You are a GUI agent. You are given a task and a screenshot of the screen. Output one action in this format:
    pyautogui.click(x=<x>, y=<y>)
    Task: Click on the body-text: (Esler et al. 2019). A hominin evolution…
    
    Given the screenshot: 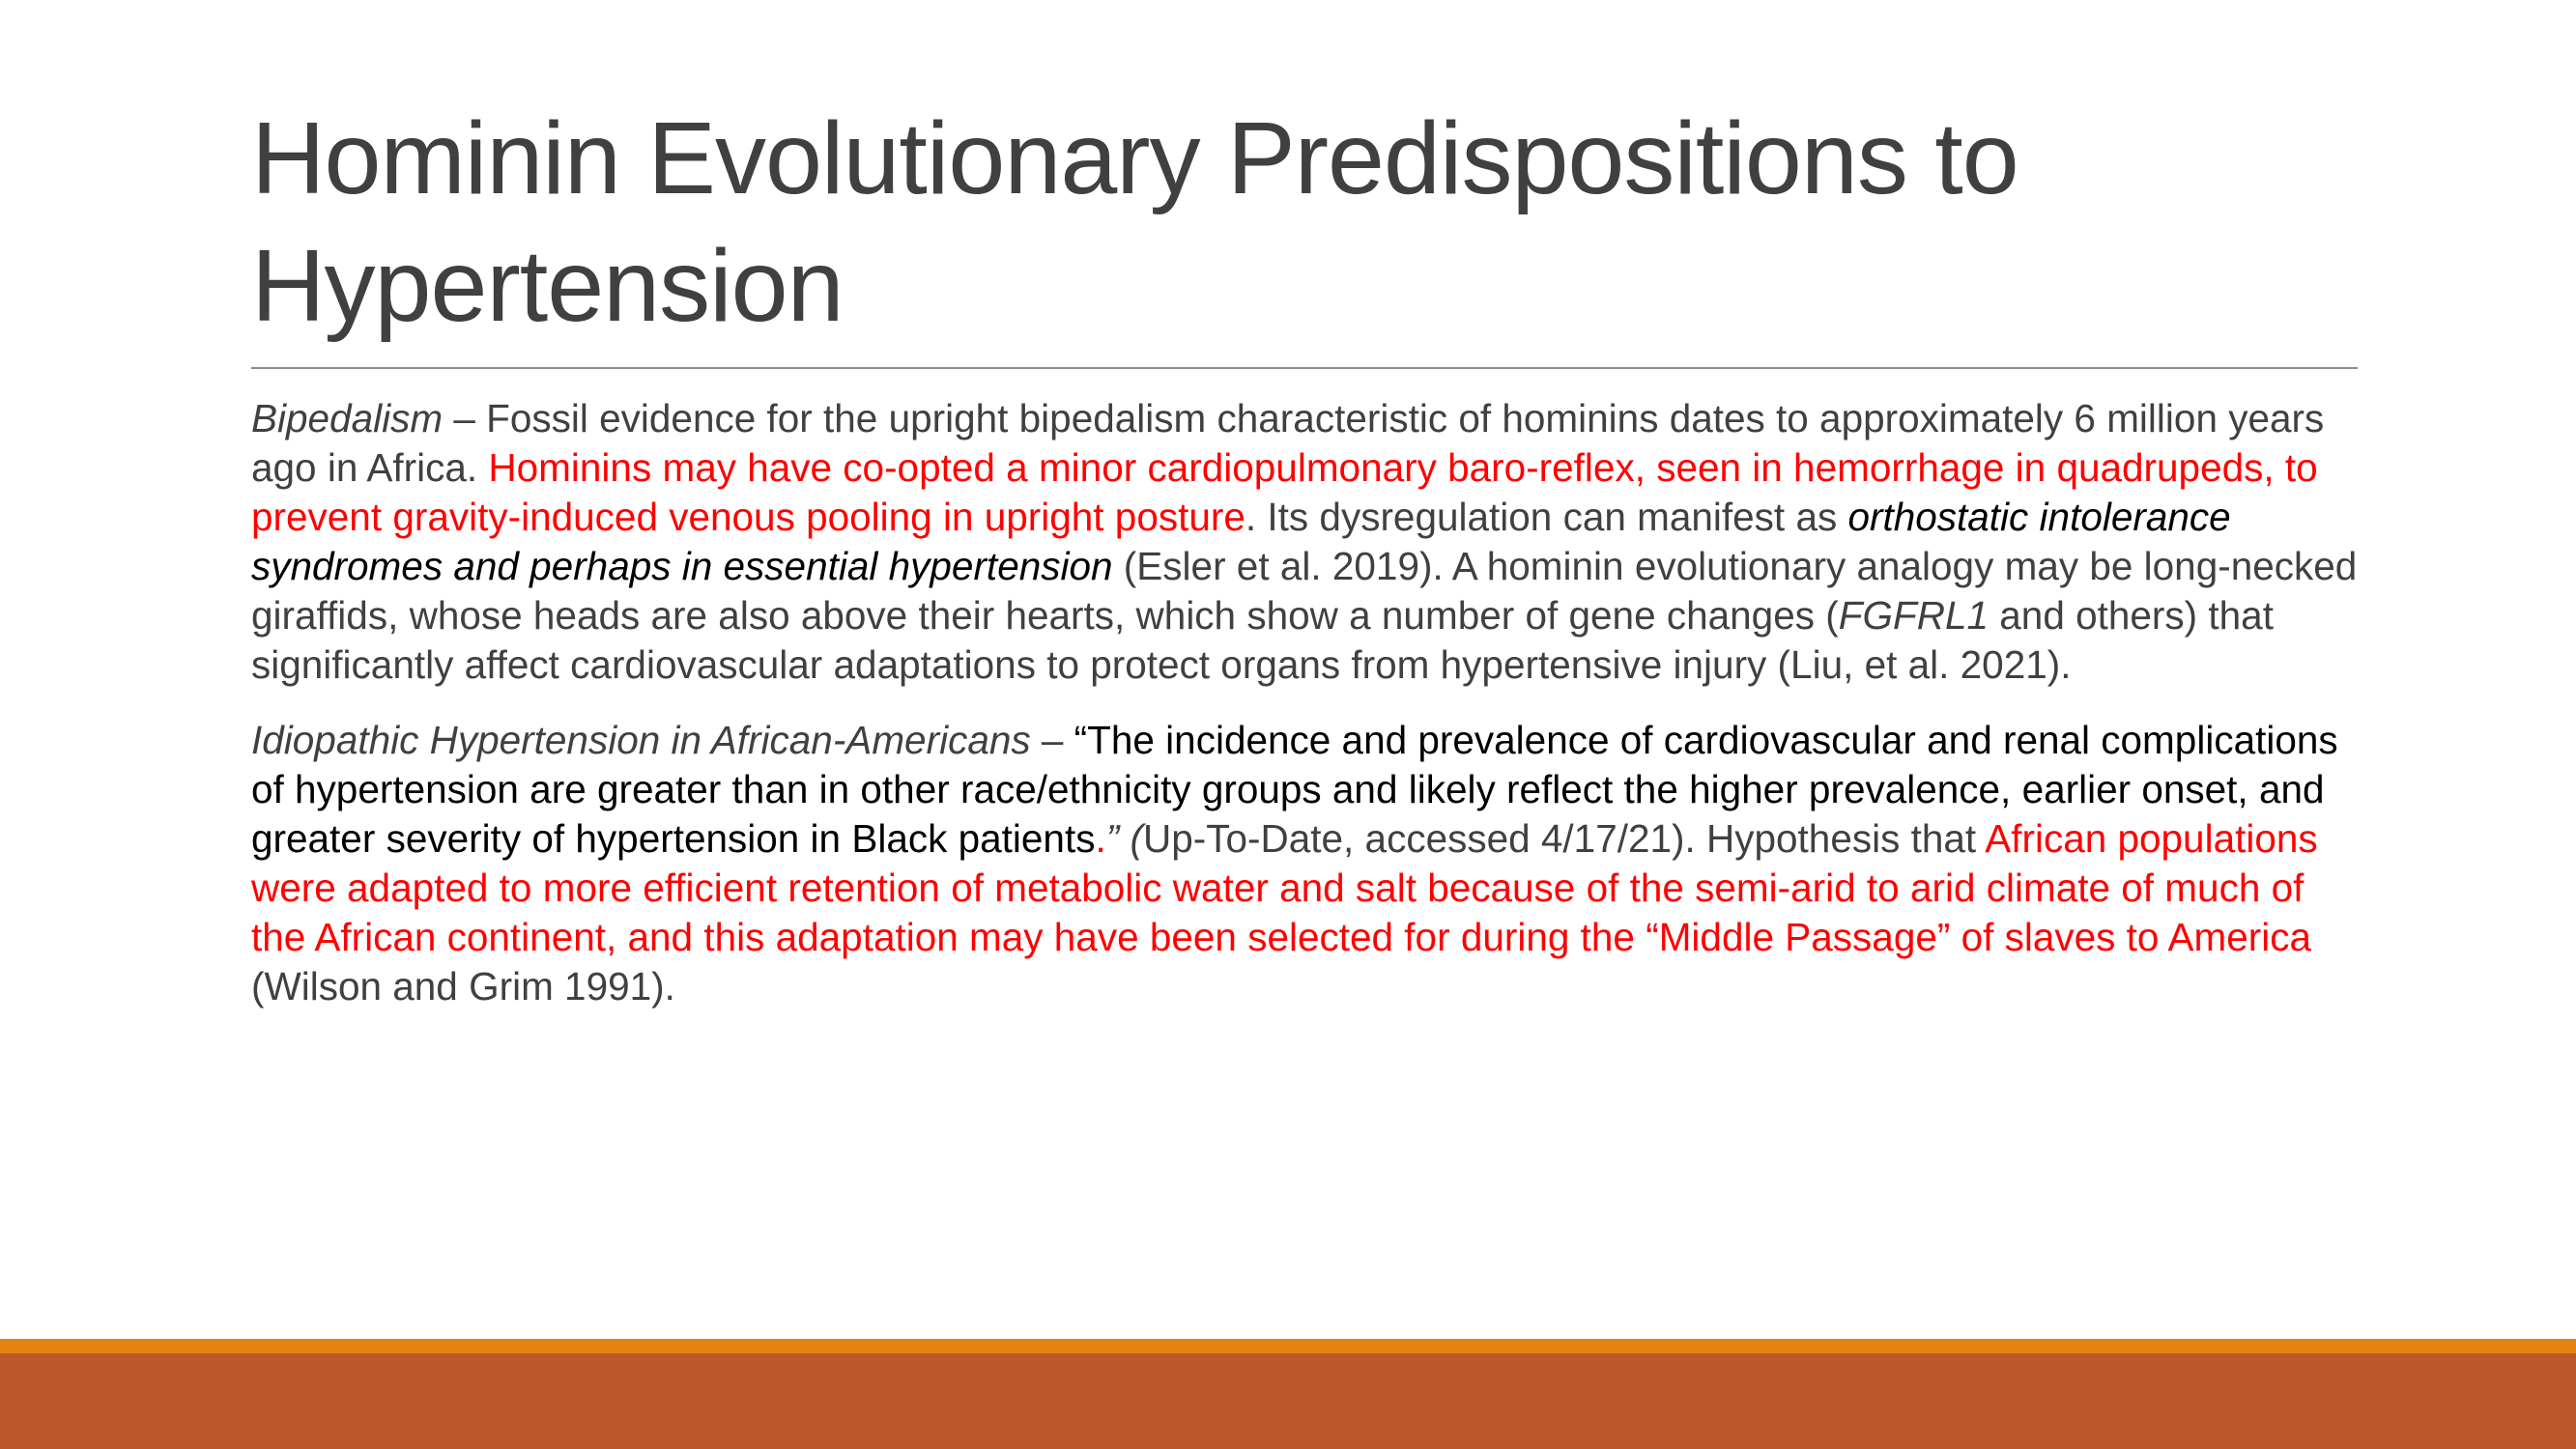 What is the action you would take?
    pyautogui.click(x=1305, y=591)
    